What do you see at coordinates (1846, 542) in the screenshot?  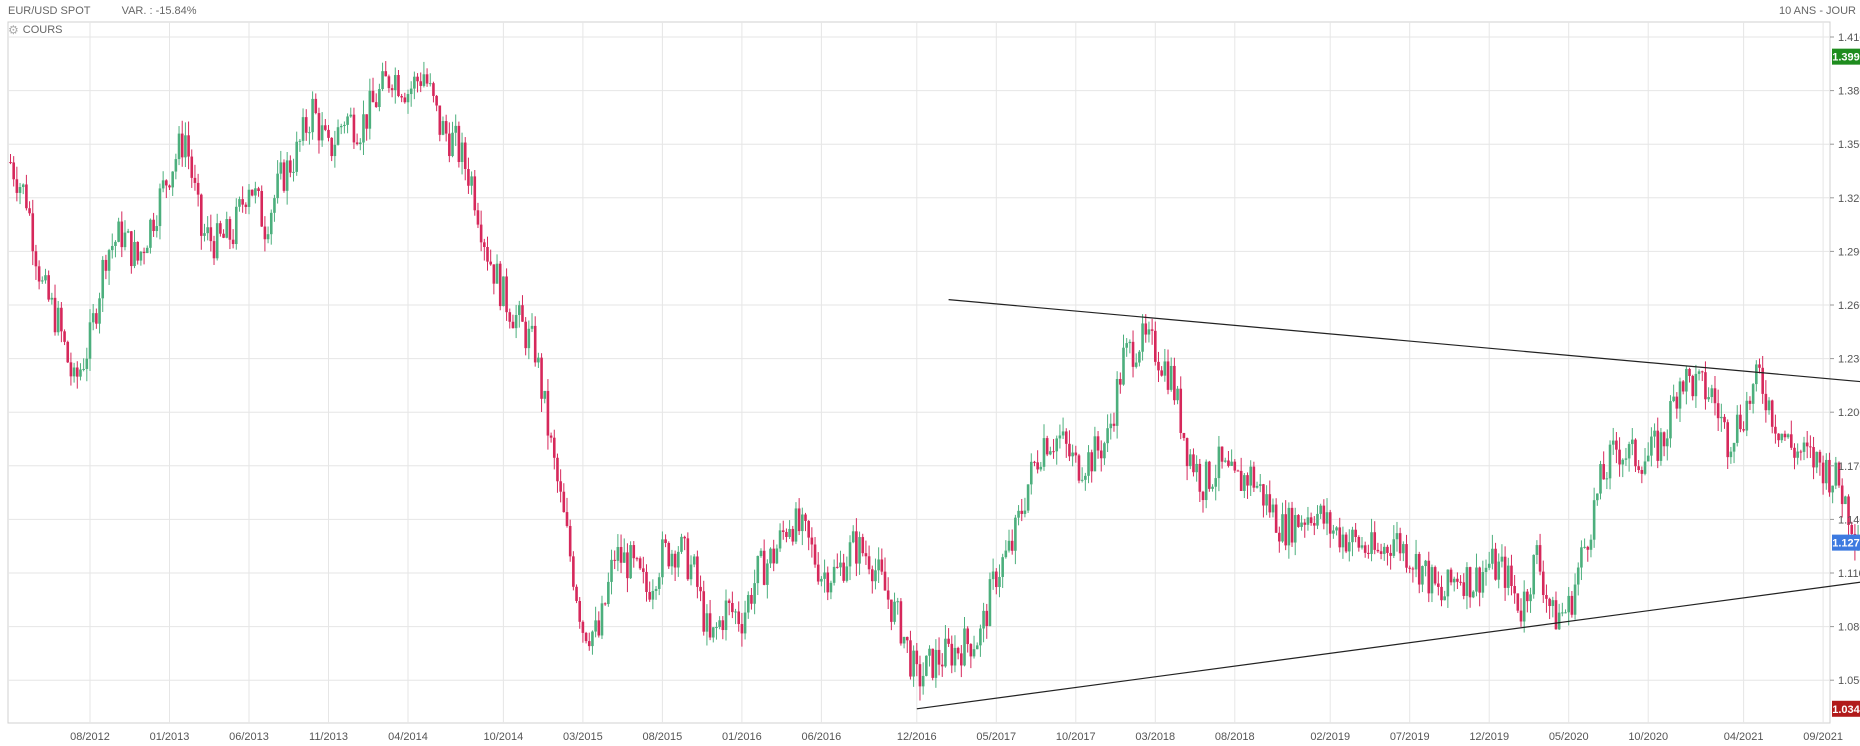 I see `price-badge-bg` at bounding box center [1846, 542].